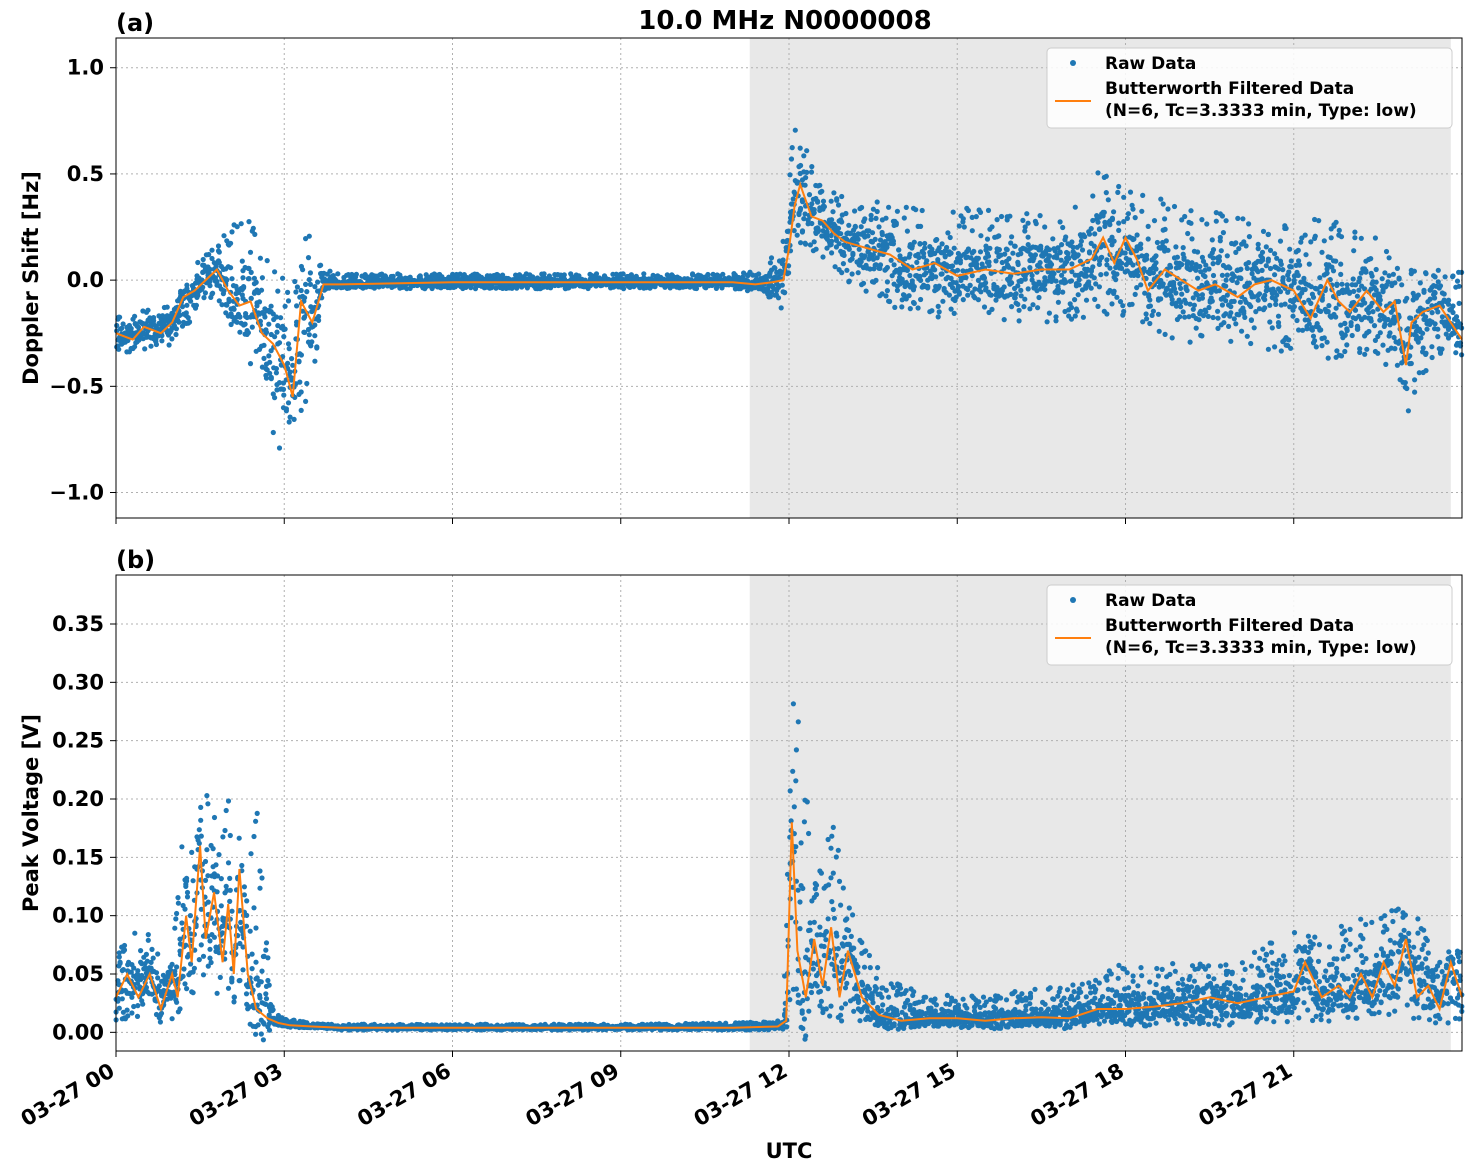 The image size is (1472, 1172). Describe the element at coordinates (1073, 63) in the screenshot. I see `legend-raw-marker` at that location.